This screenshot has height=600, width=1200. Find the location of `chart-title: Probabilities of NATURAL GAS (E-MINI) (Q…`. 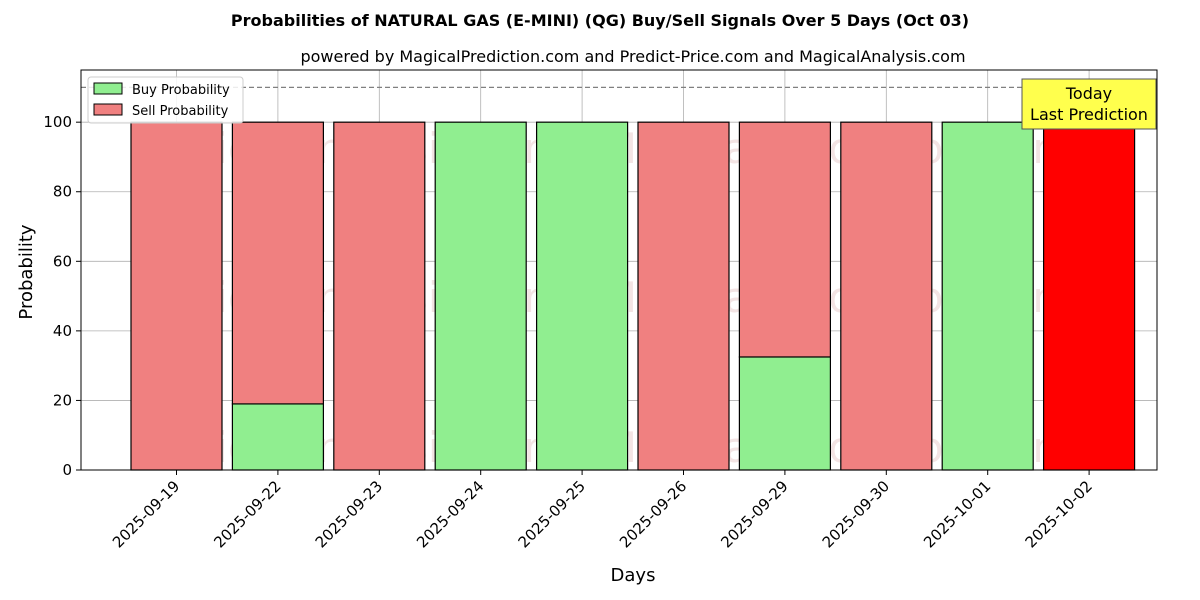

chart-title: Probabilities of NATURAL GAS (E-MINI) (Q… is located at coordinates (600, 20).